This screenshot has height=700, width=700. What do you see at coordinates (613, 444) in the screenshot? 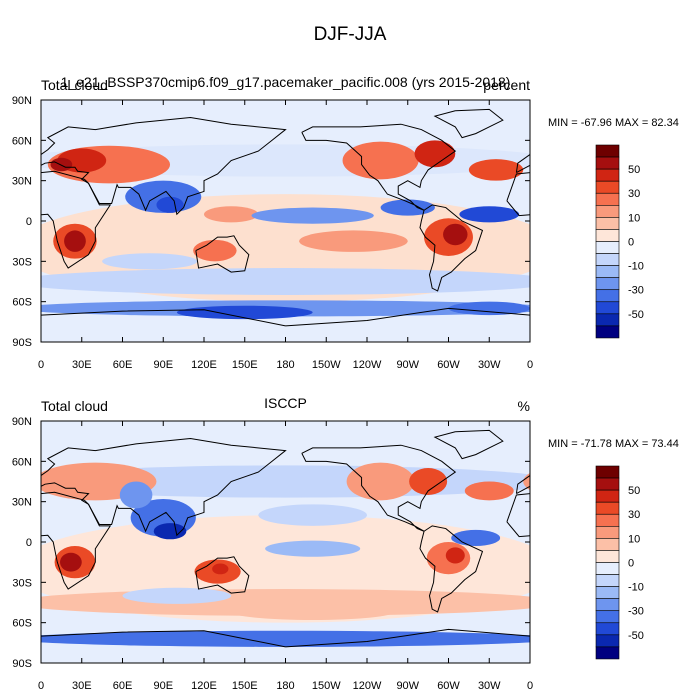
I see `min-max: MIN = -71.78 MAX = 73.44` at bounding box center [613, 444].